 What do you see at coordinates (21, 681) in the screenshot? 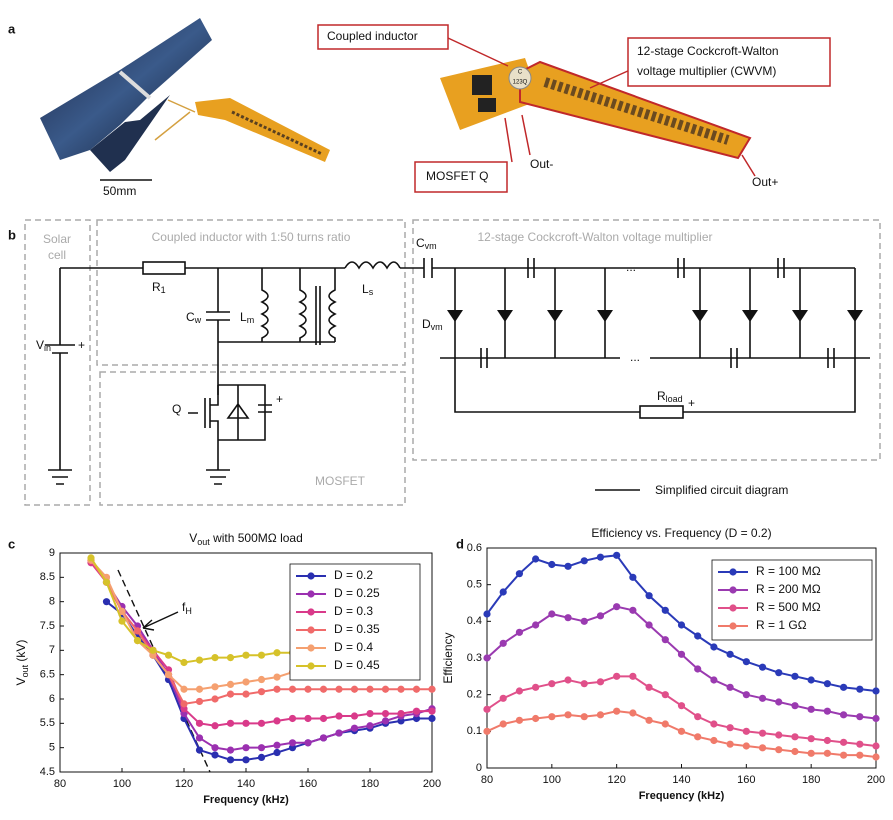
I see `y-axis-label-part: V` at bounding box center [21, 681].